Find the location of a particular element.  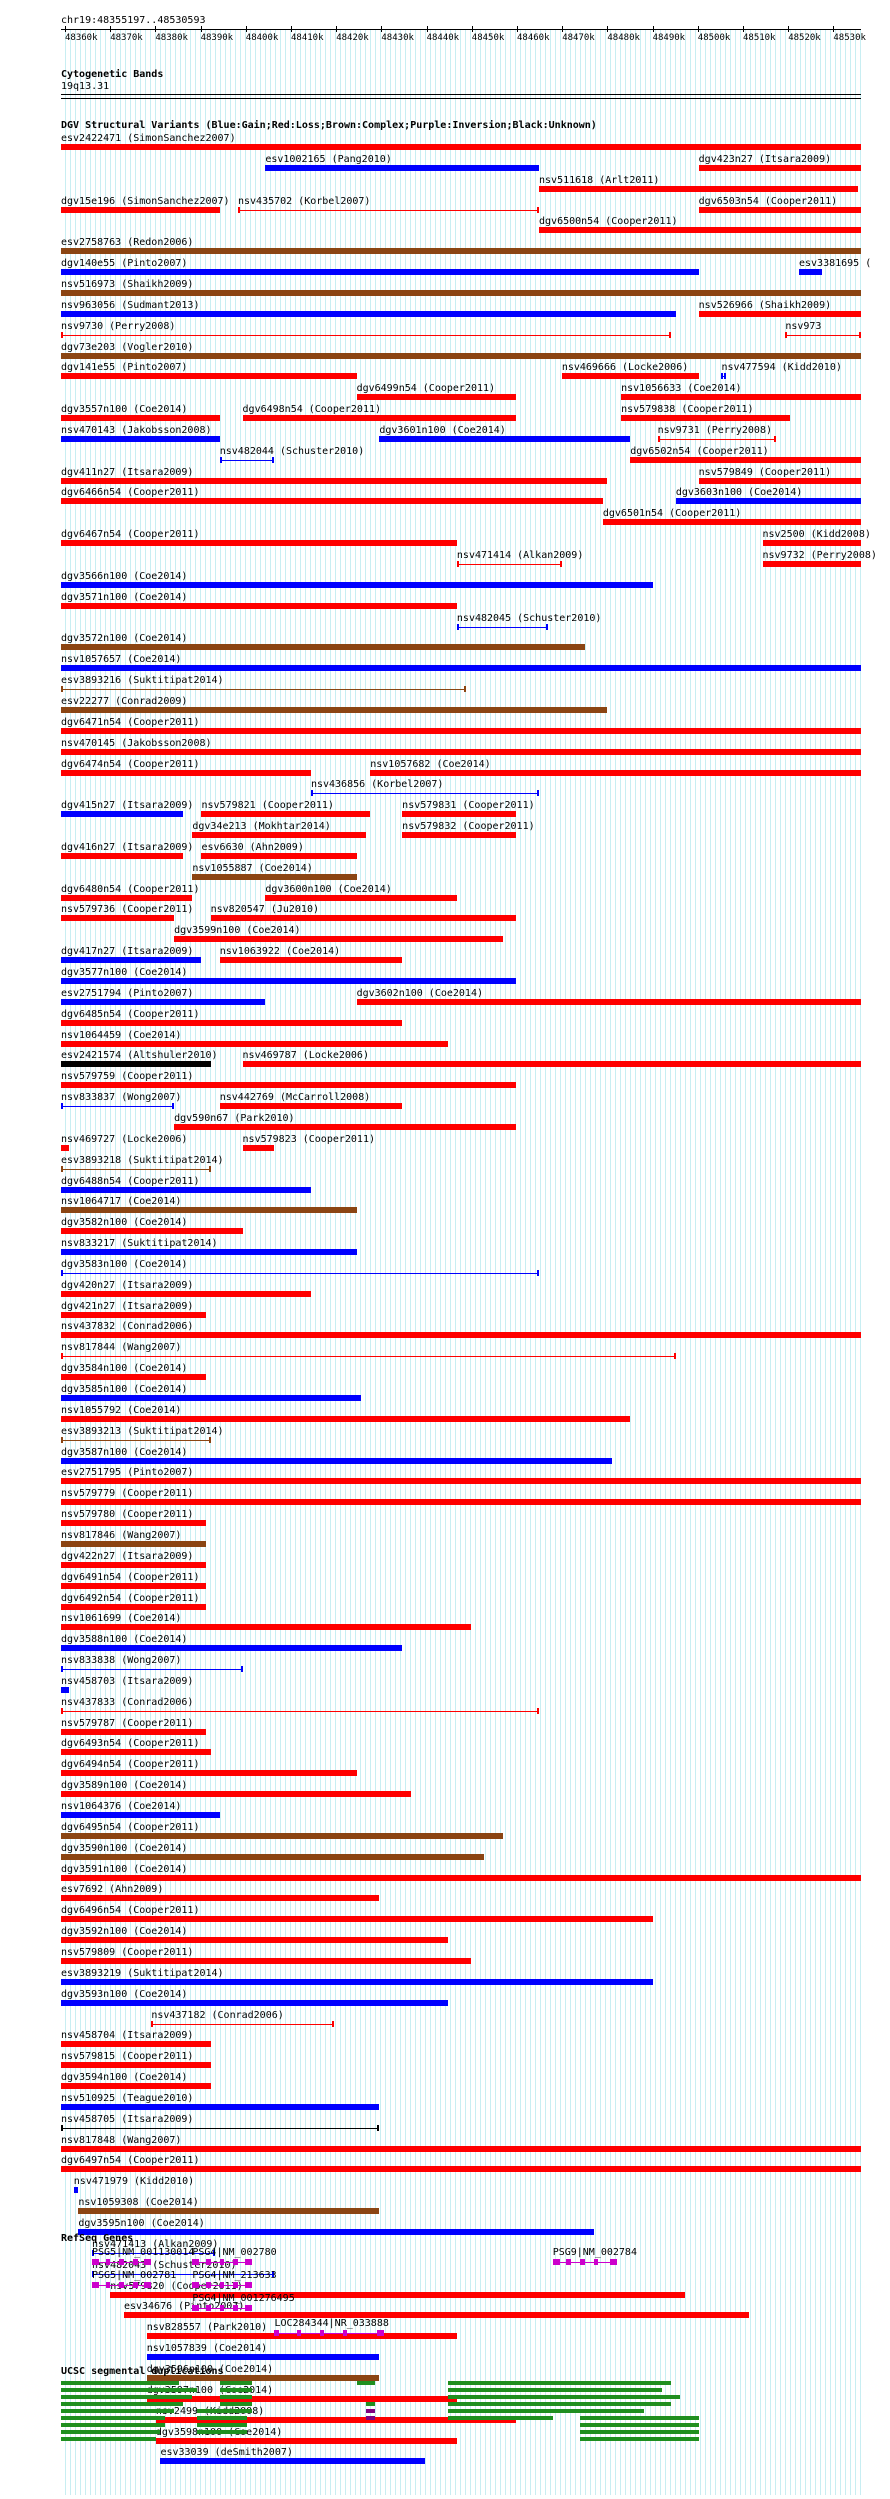

variant-label: nsv1057682 (Coe2014) is located at coordinates (430, 764).